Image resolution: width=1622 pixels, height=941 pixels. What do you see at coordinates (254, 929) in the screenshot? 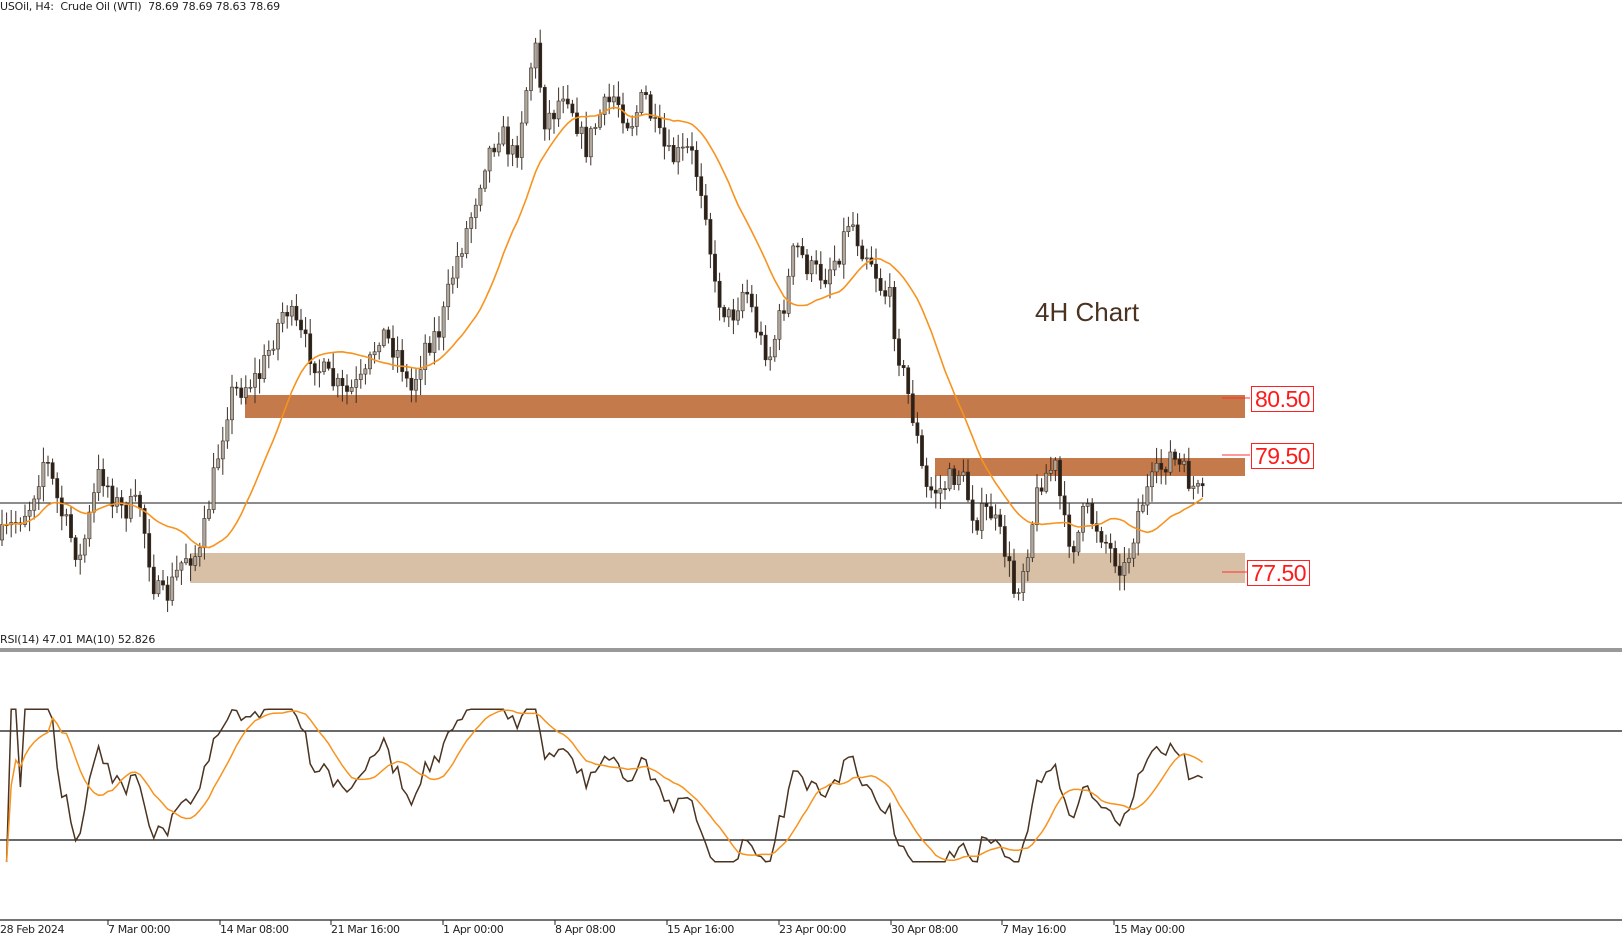
I see `time-label: 14 Mar 08:00` at bounding box center [254, 929].